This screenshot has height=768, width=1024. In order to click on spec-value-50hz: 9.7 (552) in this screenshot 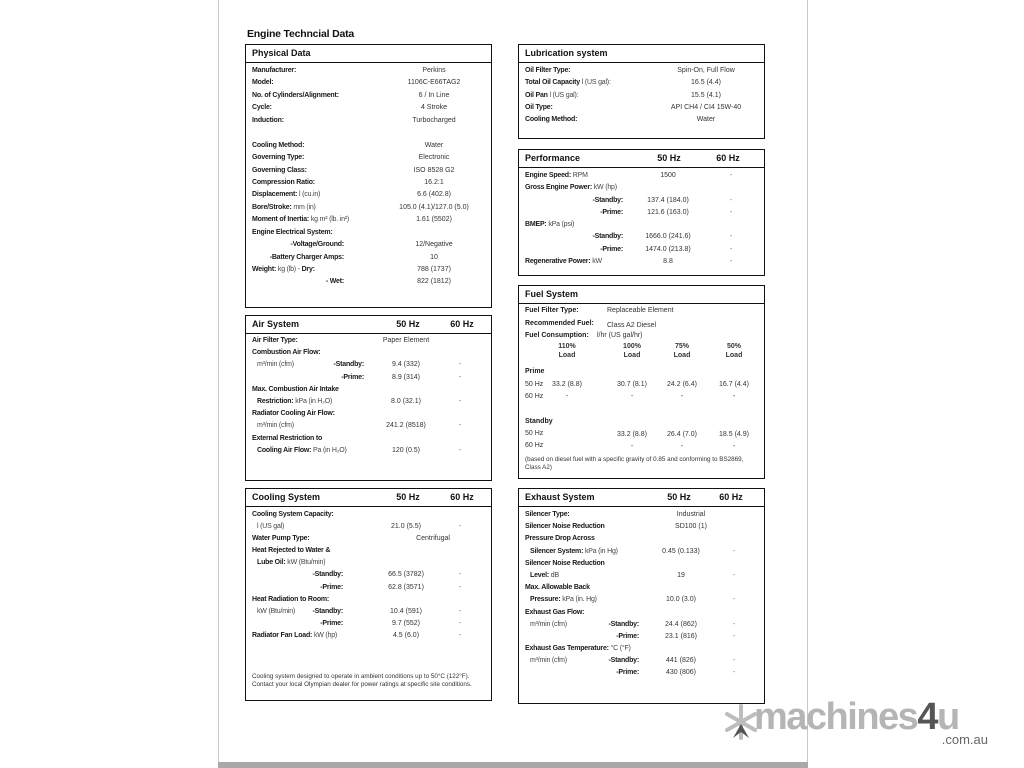, I will do `click(406, 623)`.